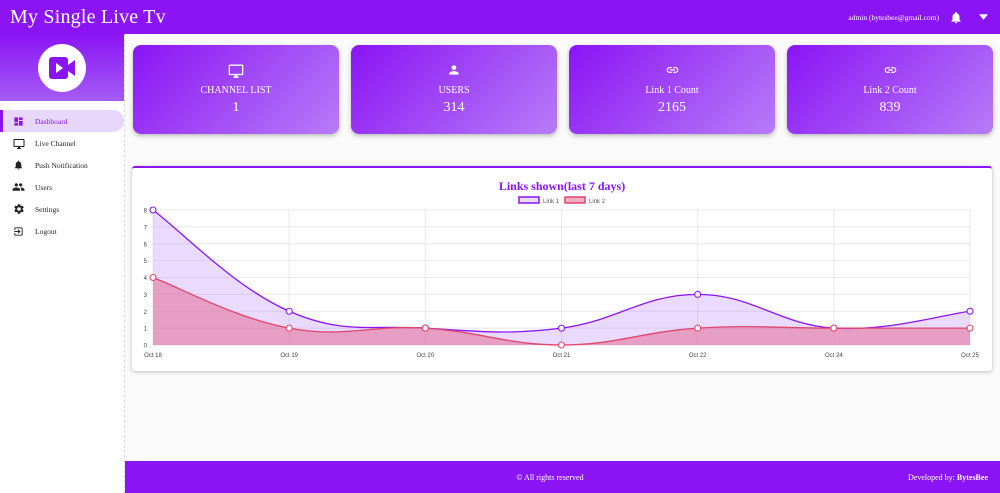 The width and height of the screenshot is (1000, 493). What do you see at coordinates (18, 209) in the screenshot?
I see `gear-icon` at bounding box center [18, 209].